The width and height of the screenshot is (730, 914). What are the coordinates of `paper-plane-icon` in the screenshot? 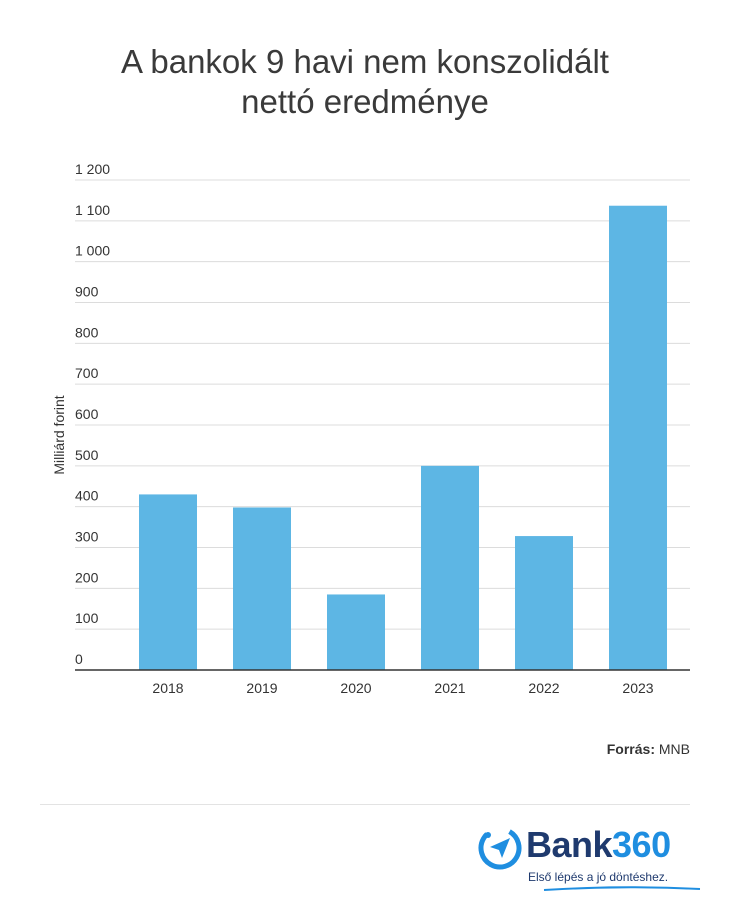 It's located at (500, 848).